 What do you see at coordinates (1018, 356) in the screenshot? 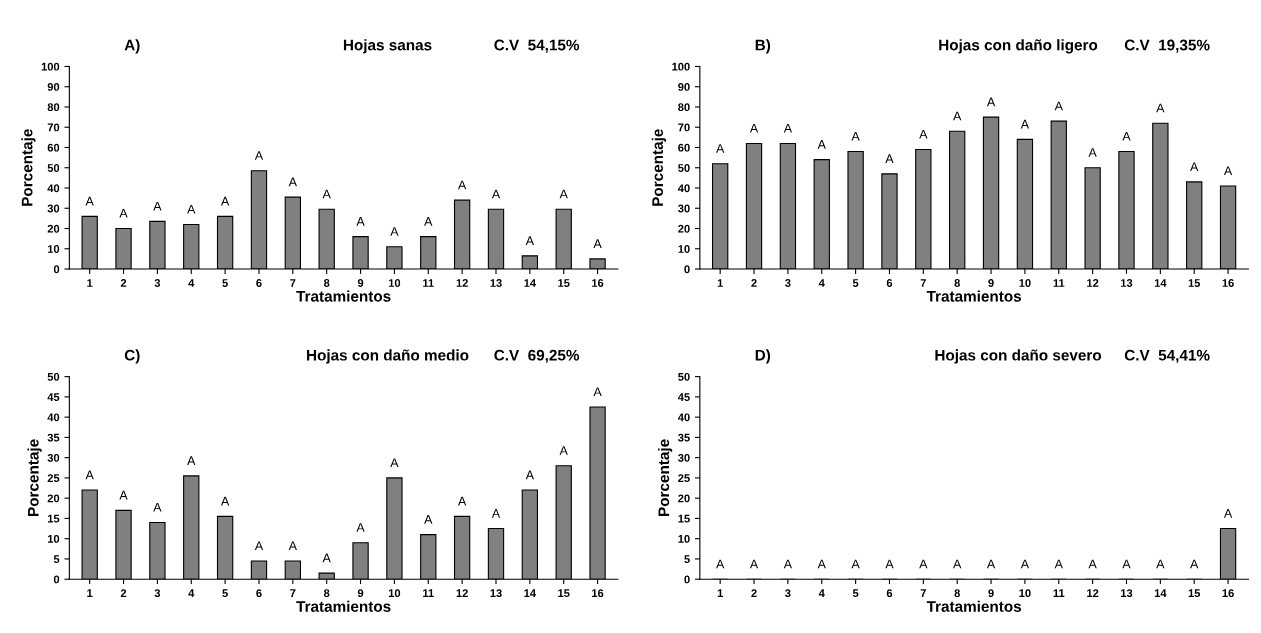
I see `chart-subtitle: Hojas con daño severo` at bounding box center [1018, 356].